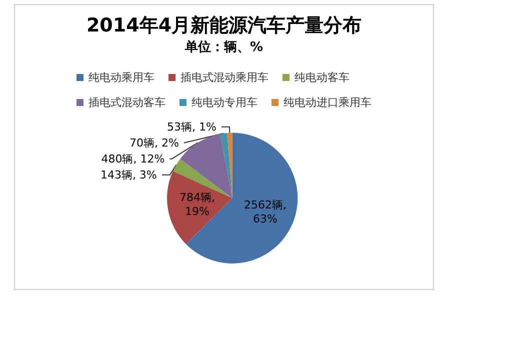  Describe the element at coordinates (322, 77) in the screenshot. I see `legend-label: 纯电动客车` at that location.